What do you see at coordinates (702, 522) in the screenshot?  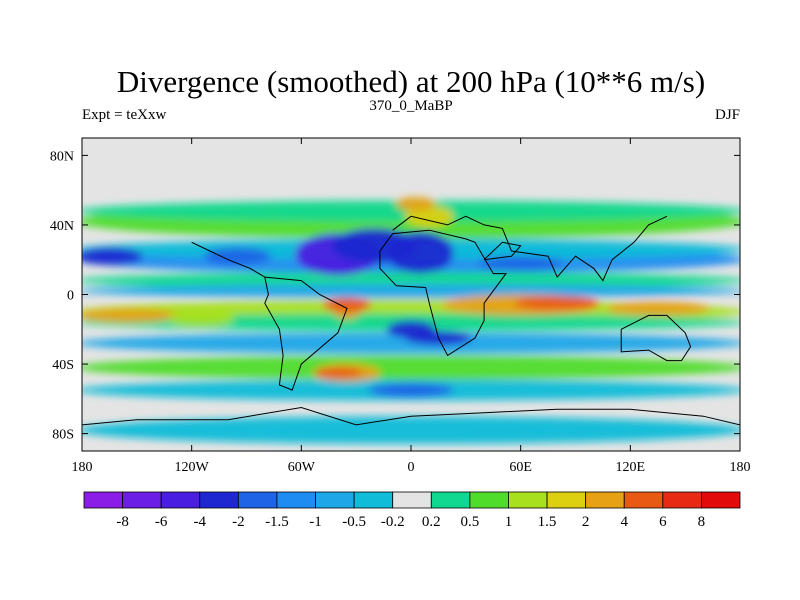 I see `colorbar-label: 8` at bounding box center [702, 522].